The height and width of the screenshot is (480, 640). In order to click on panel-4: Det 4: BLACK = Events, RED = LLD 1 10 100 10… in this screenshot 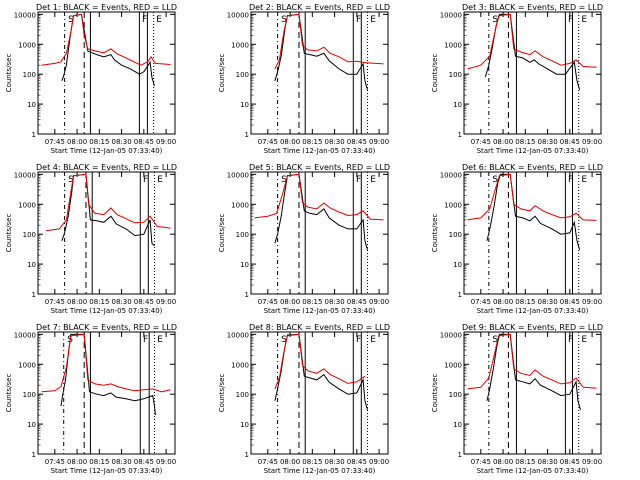, I will do `click(91, 239)`.